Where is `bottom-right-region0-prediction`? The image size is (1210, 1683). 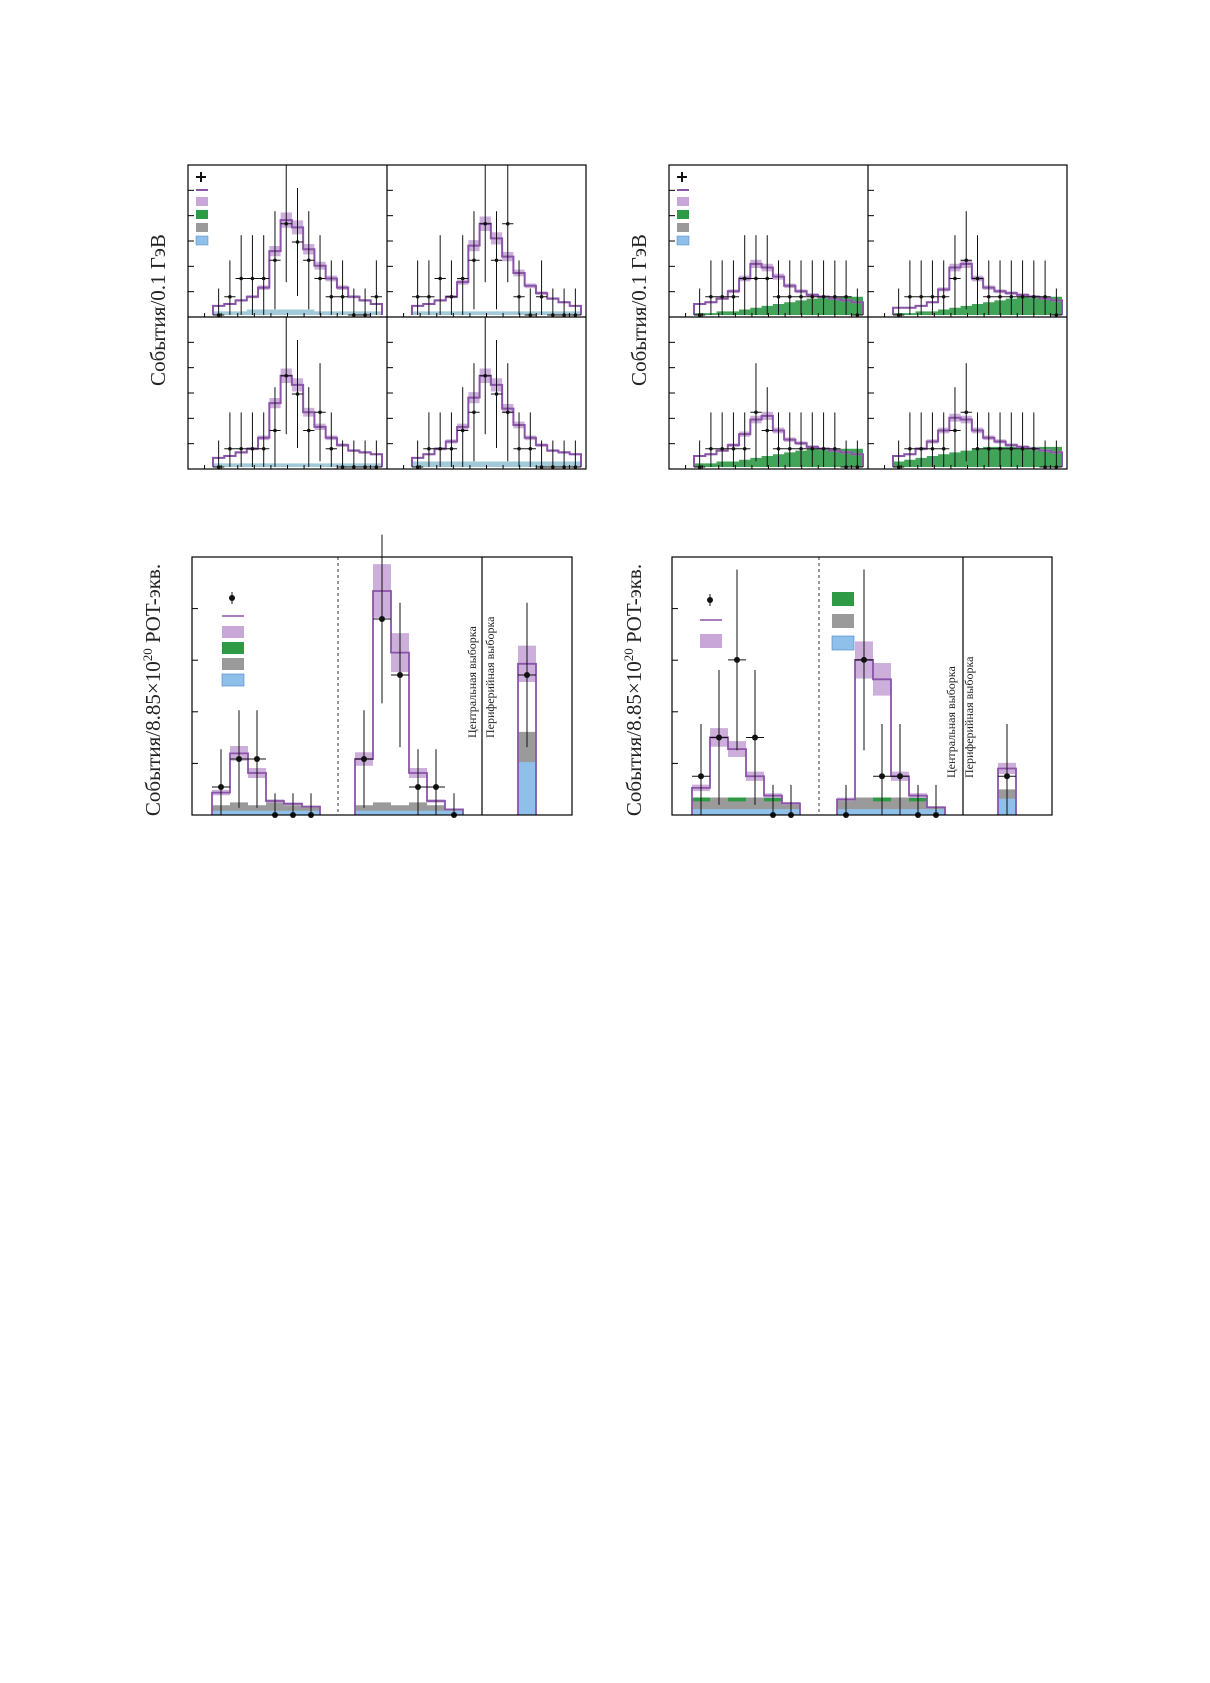
bottom-right-region0-prediction is located at coordinates (746, 775).